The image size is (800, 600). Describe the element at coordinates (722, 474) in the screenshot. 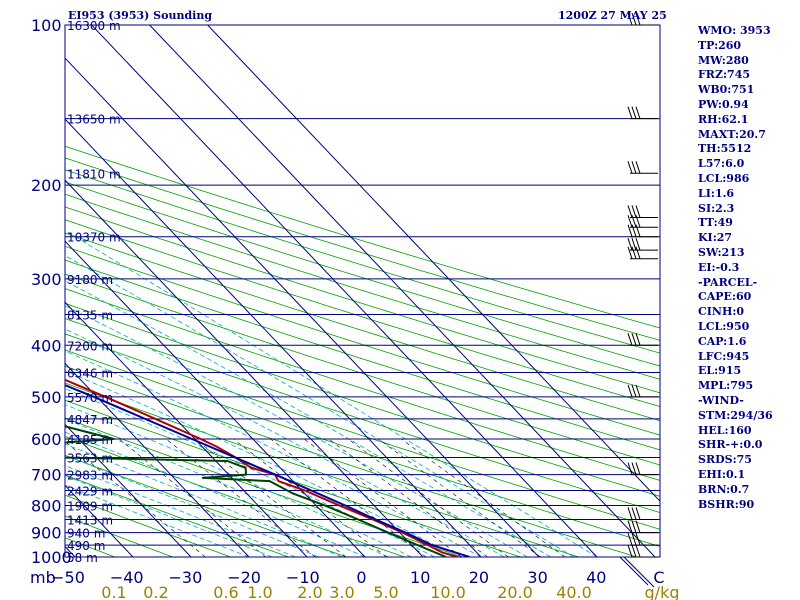

I see `stat-line: EHI:0.1` at that location.